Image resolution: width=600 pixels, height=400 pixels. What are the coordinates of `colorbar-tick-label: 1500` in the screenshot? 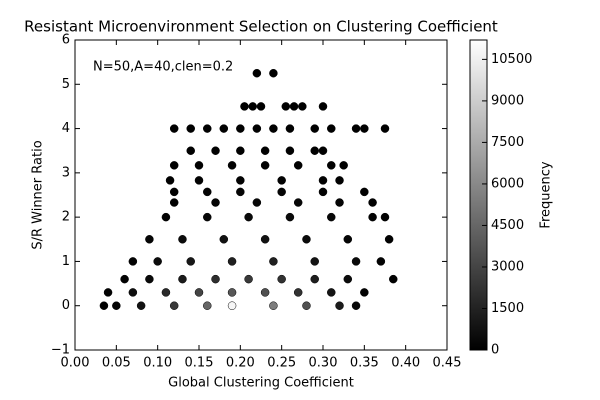 It's located at (507, 308).